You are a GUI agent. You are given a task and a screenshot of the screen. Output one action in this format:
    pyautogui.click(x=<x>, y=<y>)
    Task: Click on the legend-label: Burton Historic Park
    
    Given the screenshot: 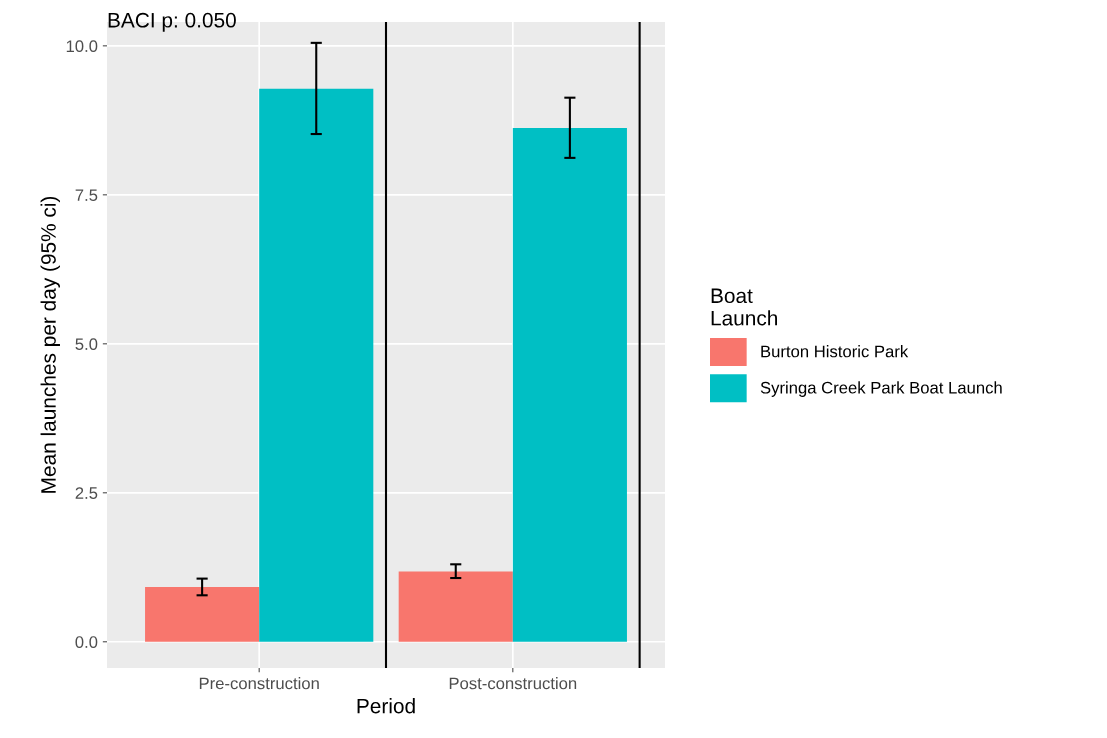 What is the action you would take?
    pyautogui.click(x=835, y=351)
    